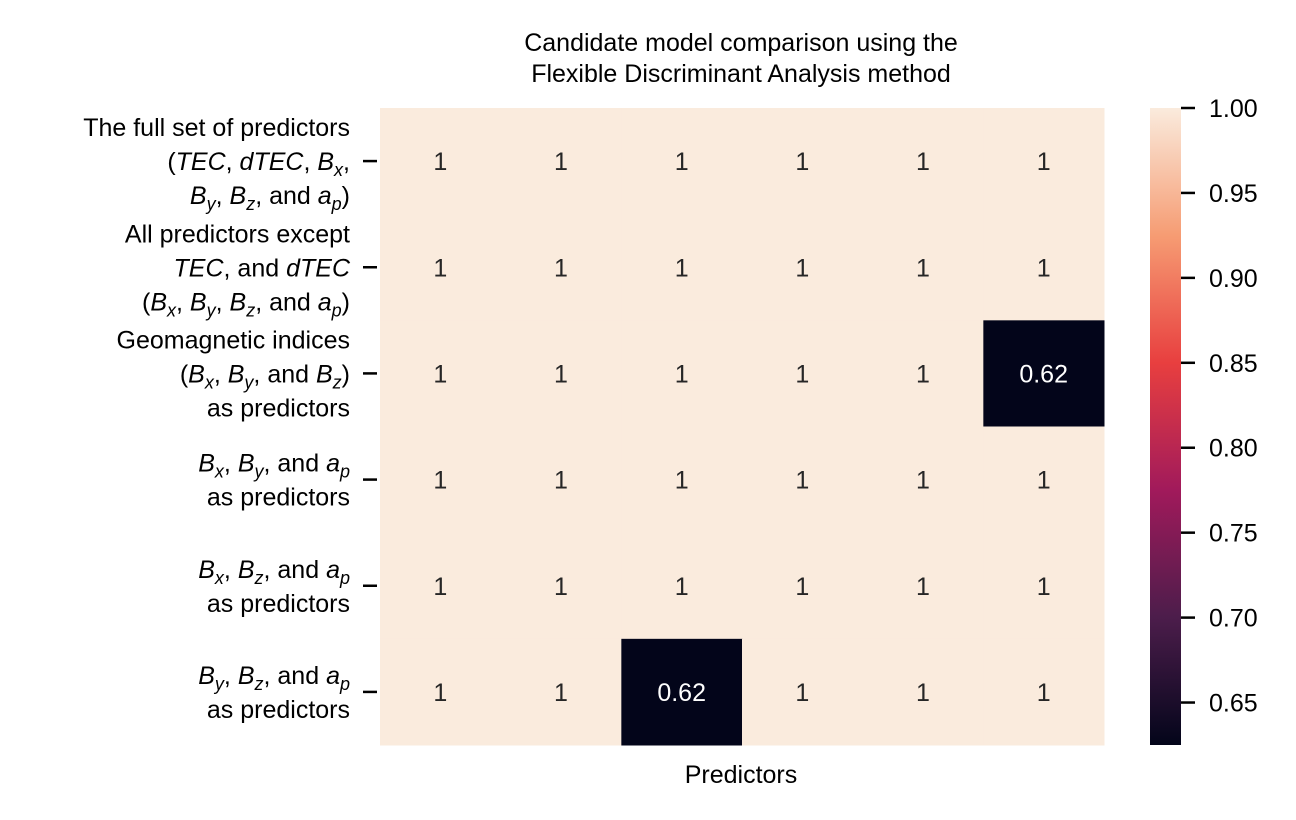 Image resolution: width=1296 pixels, height=820 pixels. Describe the element at coordinates (1233, 534) in the screenshot. I see `colorbar-tick-label: 0.75` at that location.